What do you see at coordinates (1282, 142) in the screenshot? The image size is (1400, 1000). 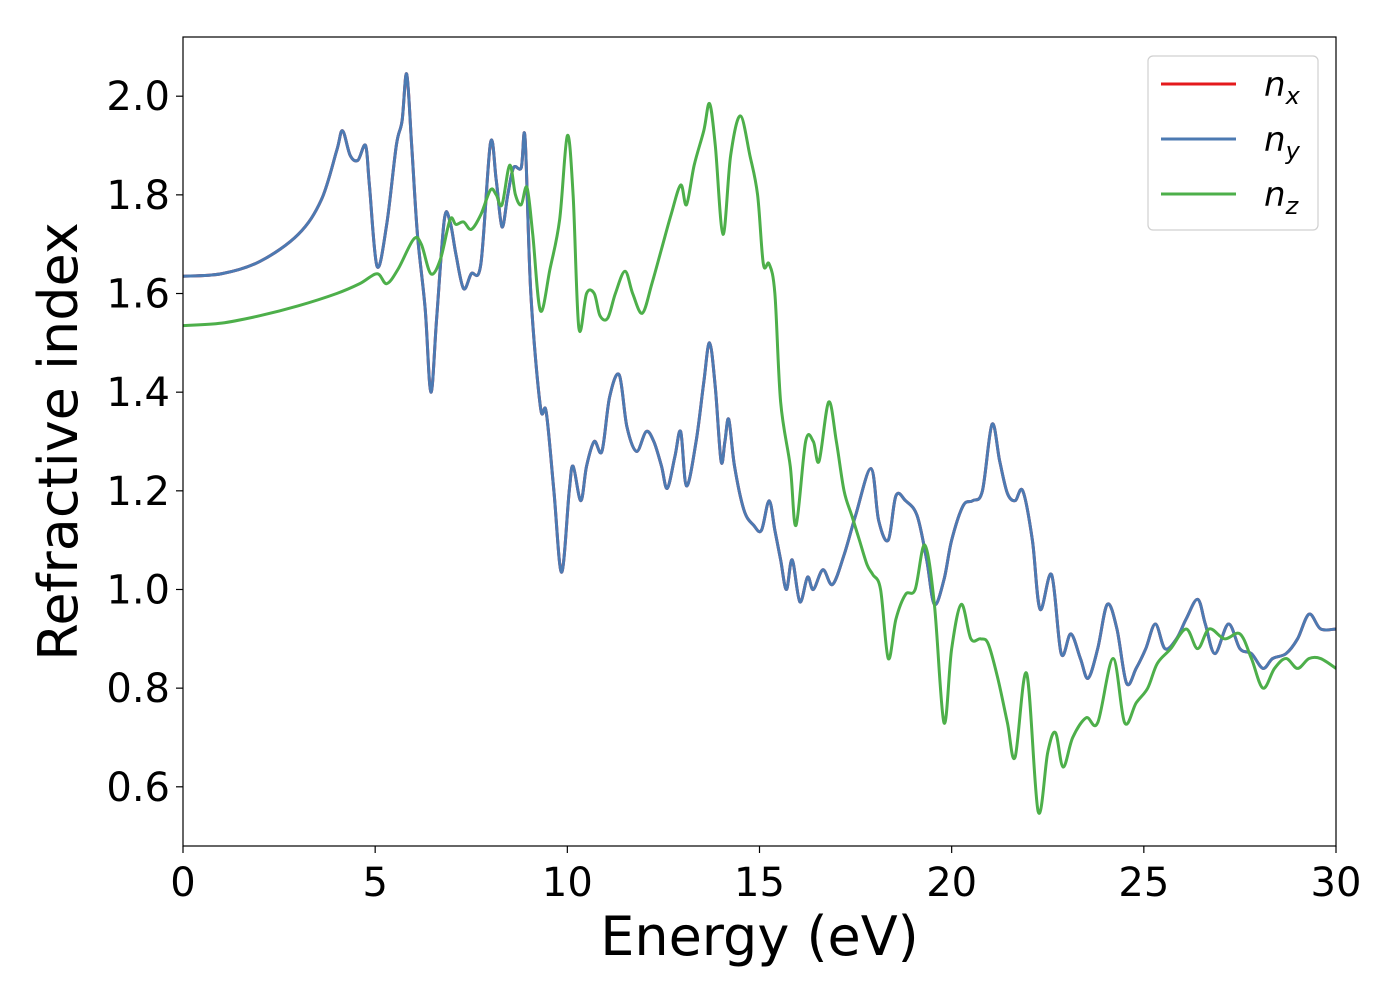 I see `legend-label-y: ny` at bounding box center [1282, 142].